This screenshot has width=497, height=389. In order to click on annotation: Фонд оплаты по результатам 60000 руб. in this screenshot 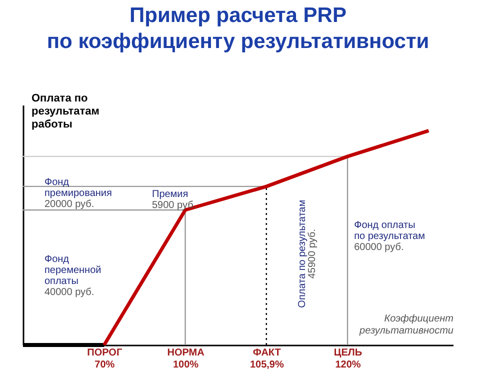, I will do `click(390, 237)`.